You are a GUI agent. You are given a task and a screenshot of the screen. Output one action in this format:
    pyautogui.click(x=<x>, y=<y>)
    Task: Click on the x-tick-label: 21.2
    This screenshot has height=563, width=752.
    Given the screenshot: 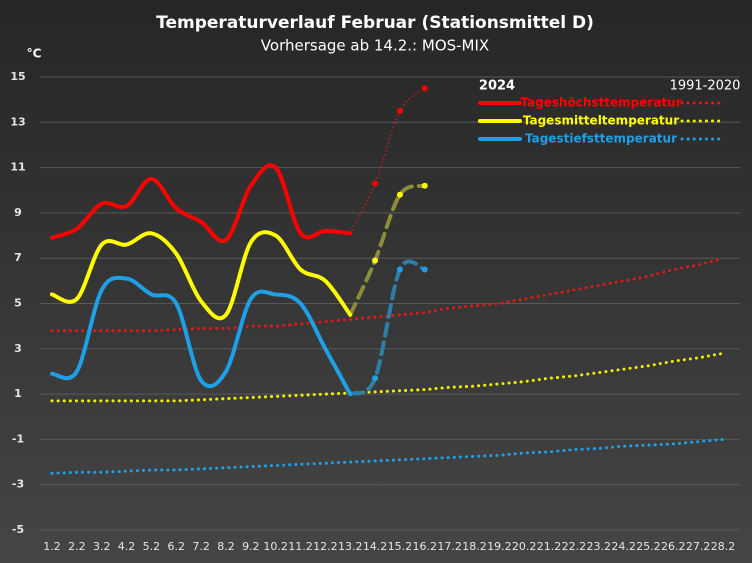 What is the action you would take?
    pyautogui.click(x=549, y=546)
    